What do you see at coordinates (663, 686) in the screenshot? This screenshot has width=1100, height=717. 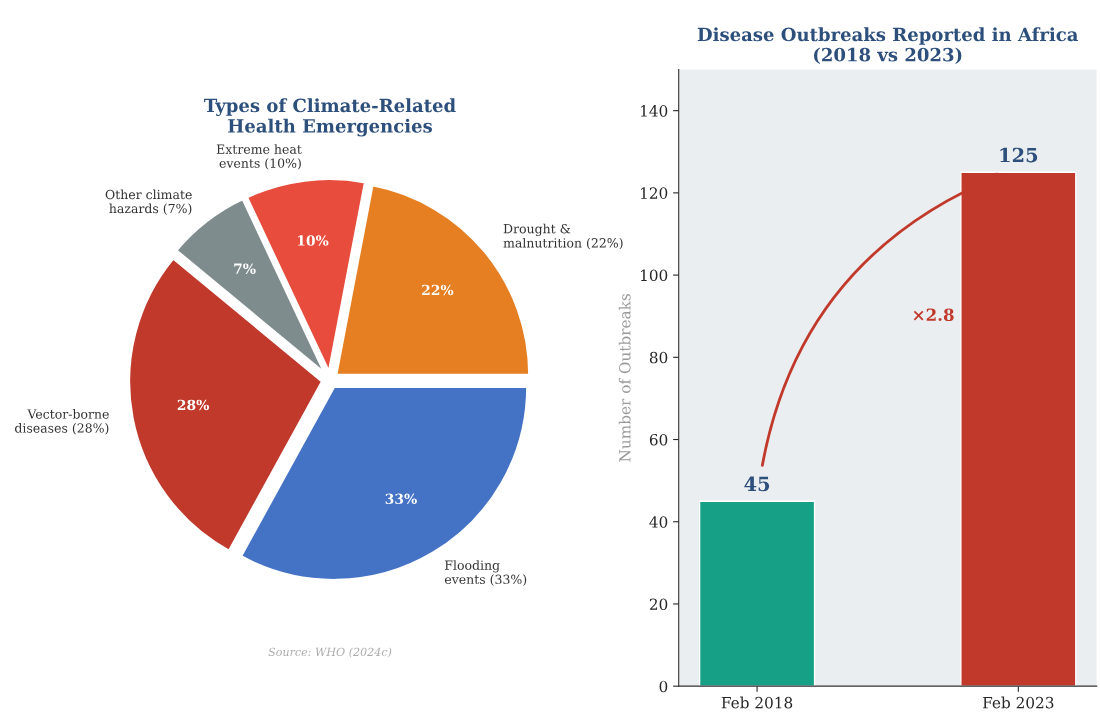 I see `y-tick-label: 0` at bounding box center [663, 686].